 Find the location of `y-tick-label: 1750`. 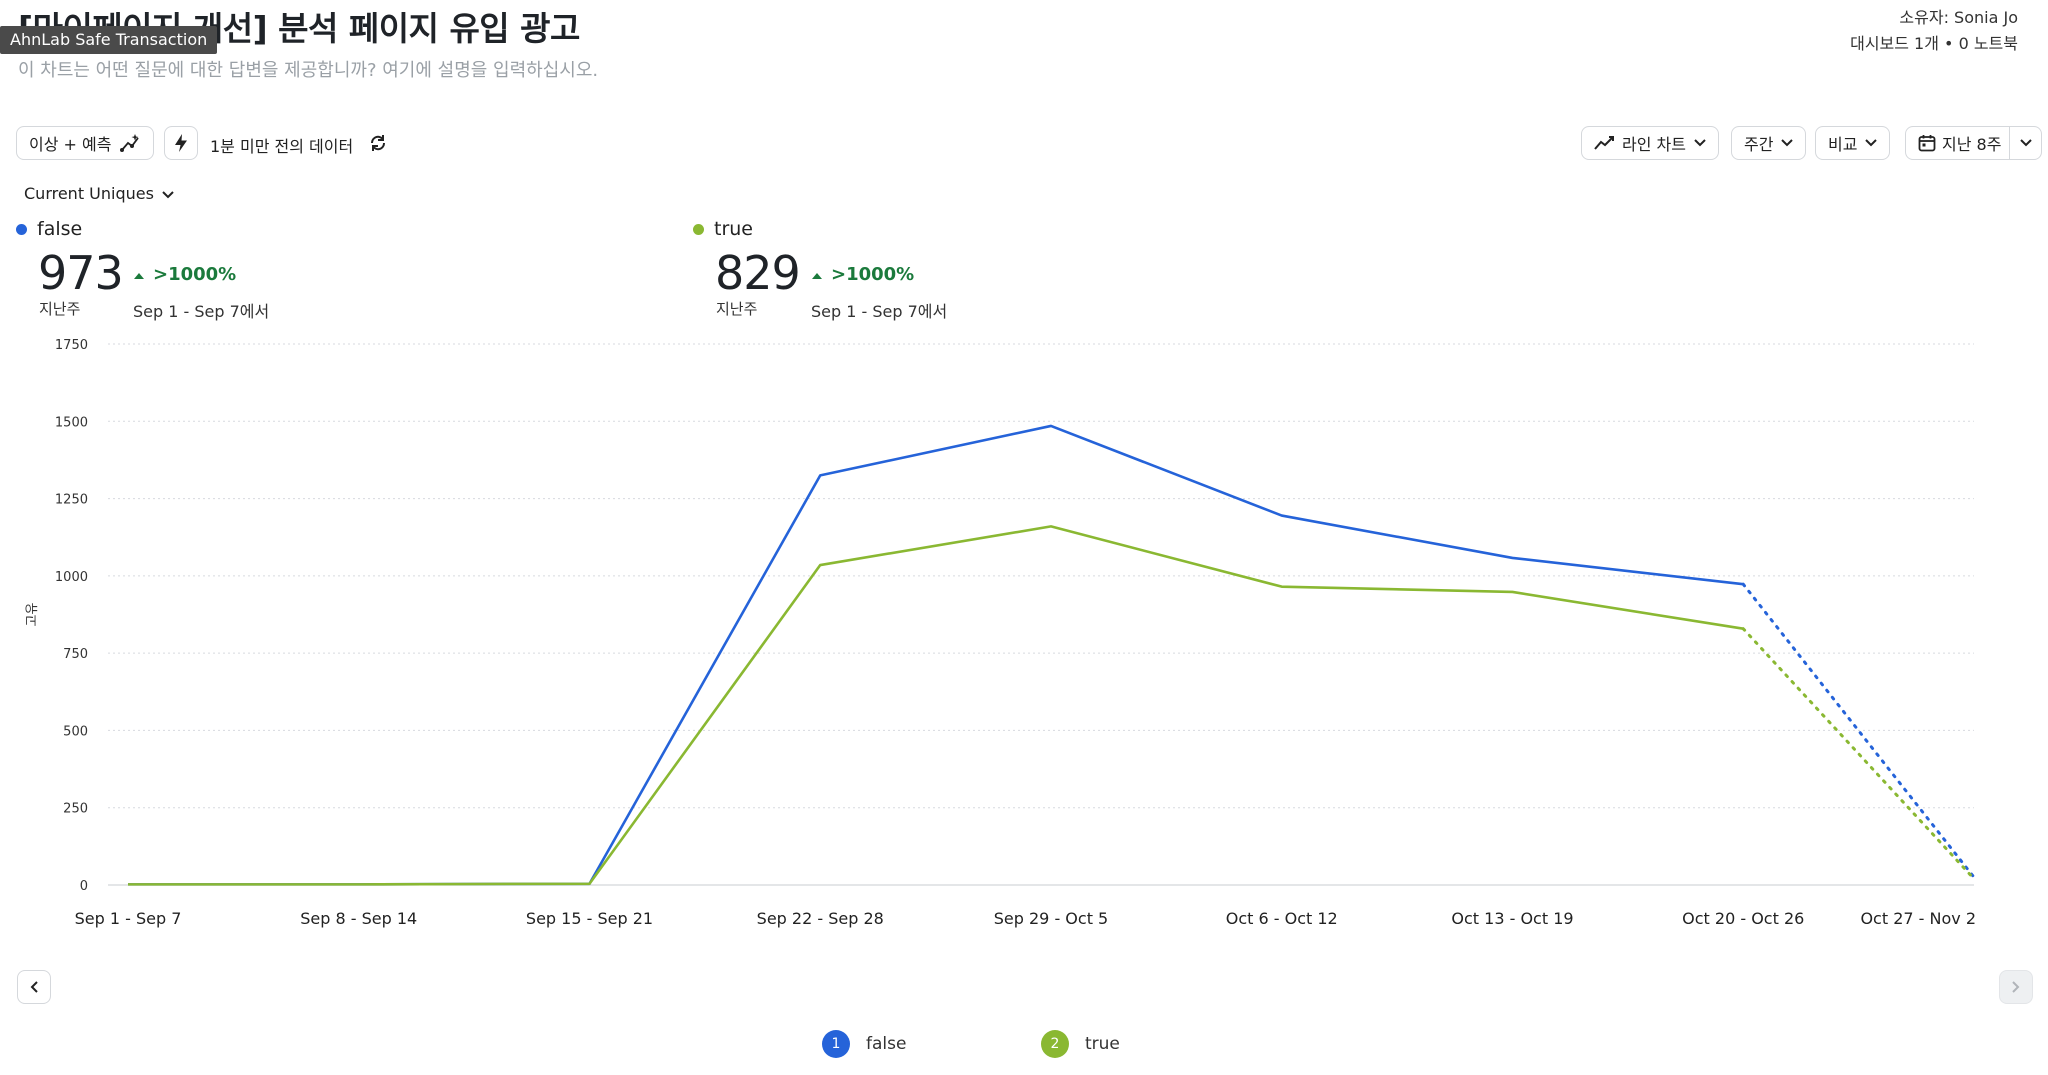

y-tick-label: 1750 is located at coordinates (71, 345).